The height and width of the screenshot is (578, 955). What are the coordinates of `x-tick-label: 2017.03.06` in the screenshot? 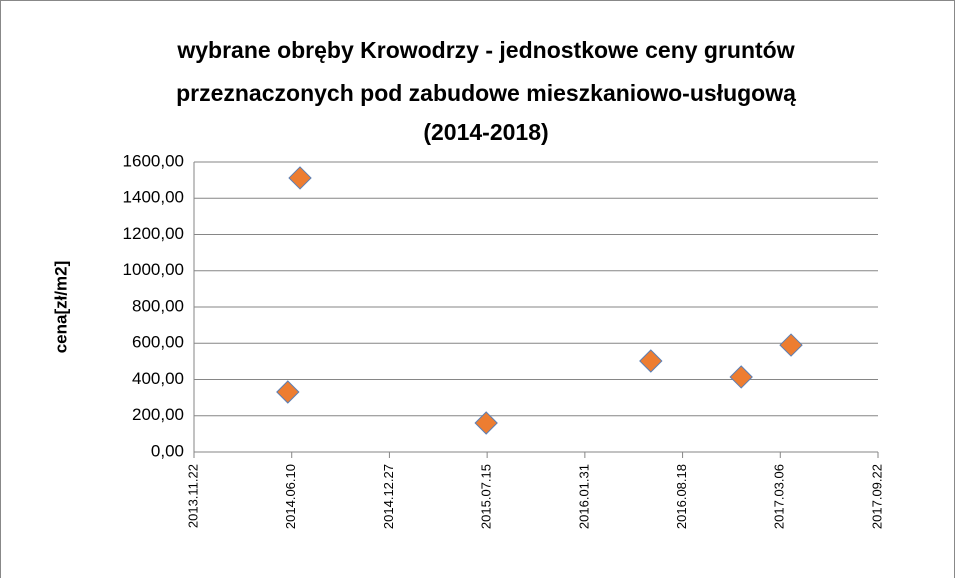 It's located at (779, 496).